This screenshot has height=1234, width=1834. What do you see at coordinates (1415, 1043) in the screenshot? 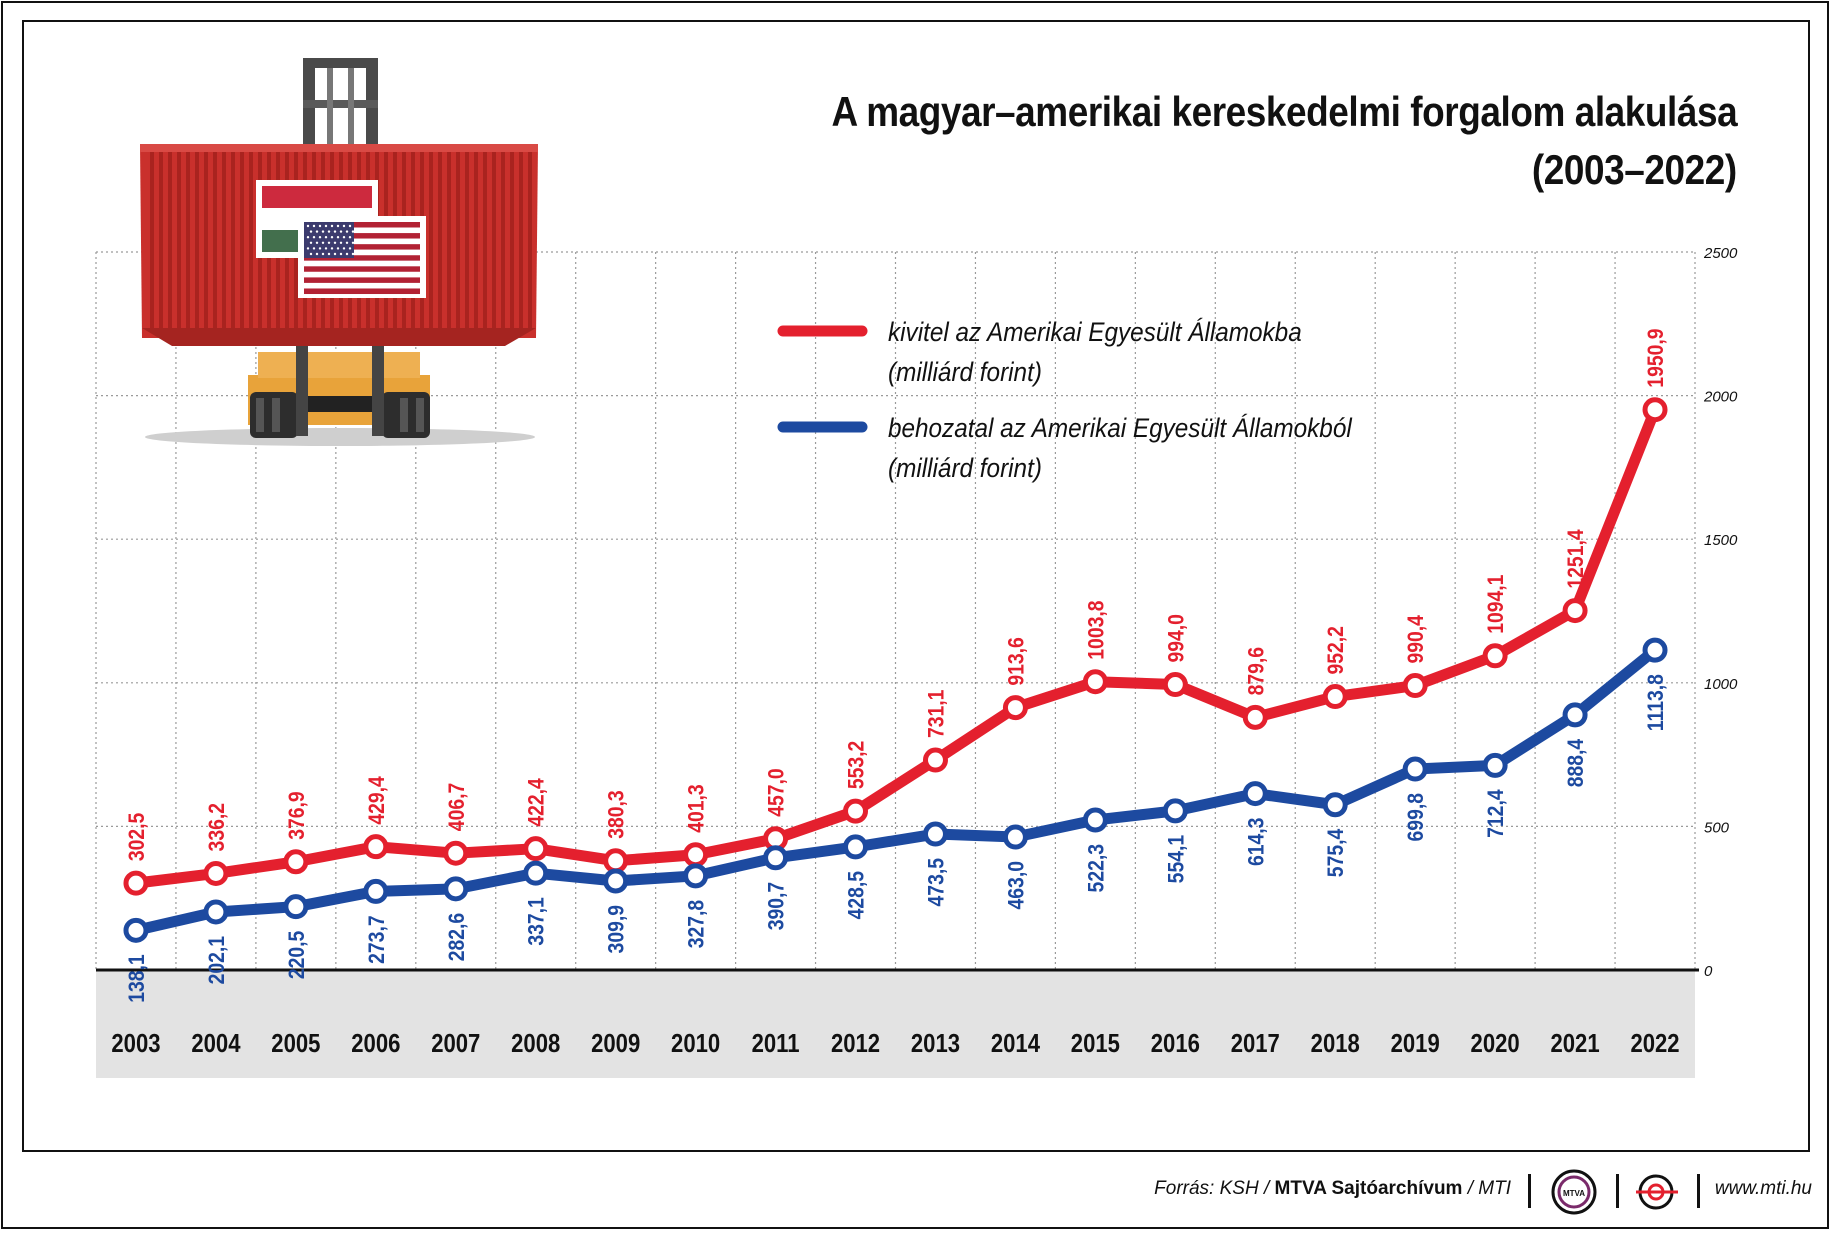
I see `x-tick-label: 2019` at bounding box center [1415, 1043].